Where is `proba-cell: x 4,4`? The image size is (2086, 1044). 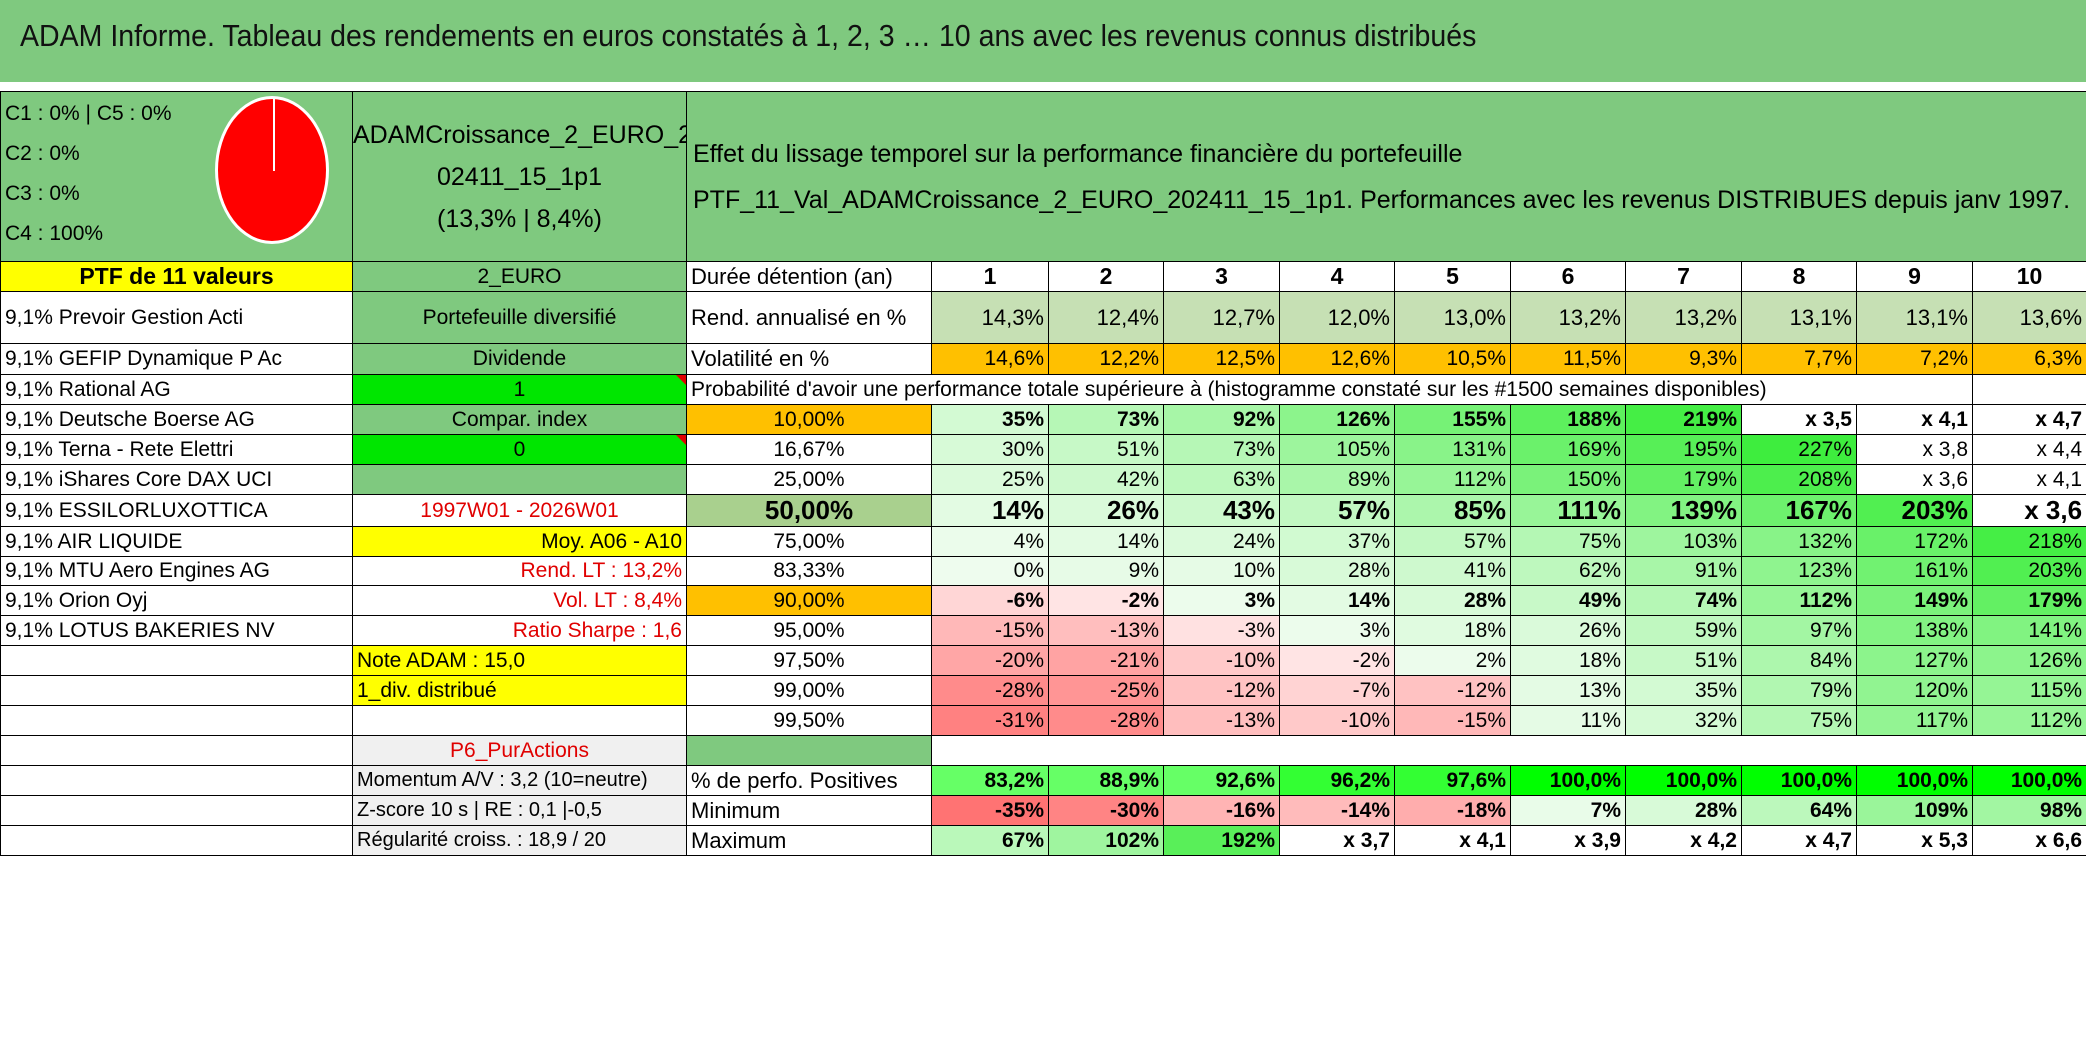 proba-cell: x 4,4 is located at coordinates (2028, 449).